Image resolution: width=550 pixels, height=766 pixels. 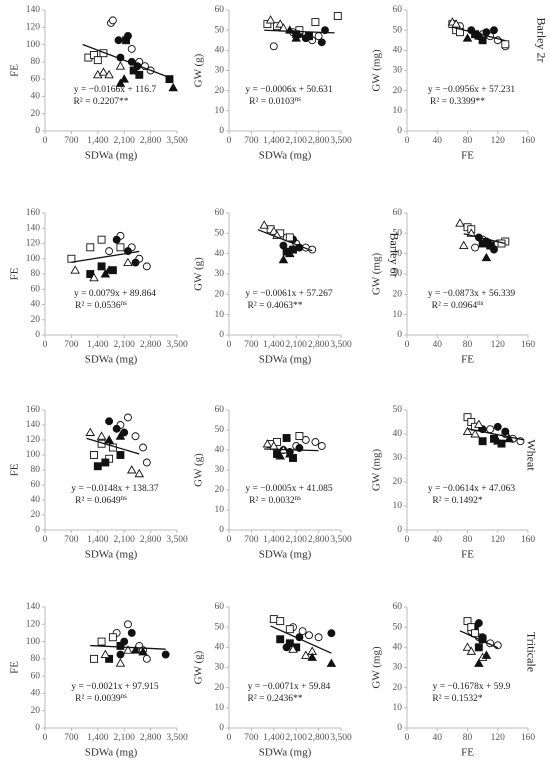 I want to click on r-squared: R² = 0.0039ns, so click(x=101, y=698).